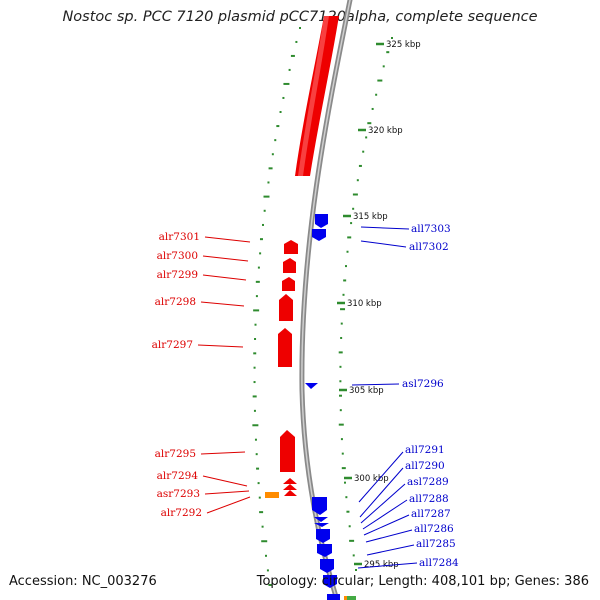  What do you see at coordinates (311, 386) in the screenshot?
I see `gene-glyph-asl7296` at bounding box center [311, 386].